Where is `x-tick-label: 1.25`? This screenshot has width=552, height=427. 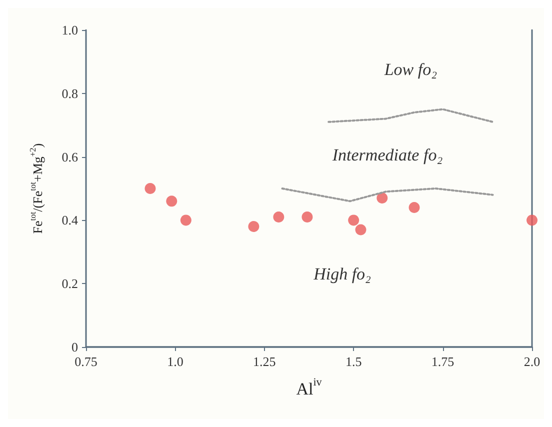 x-tick-label: 1.25 is located at coordinates (264, 361).